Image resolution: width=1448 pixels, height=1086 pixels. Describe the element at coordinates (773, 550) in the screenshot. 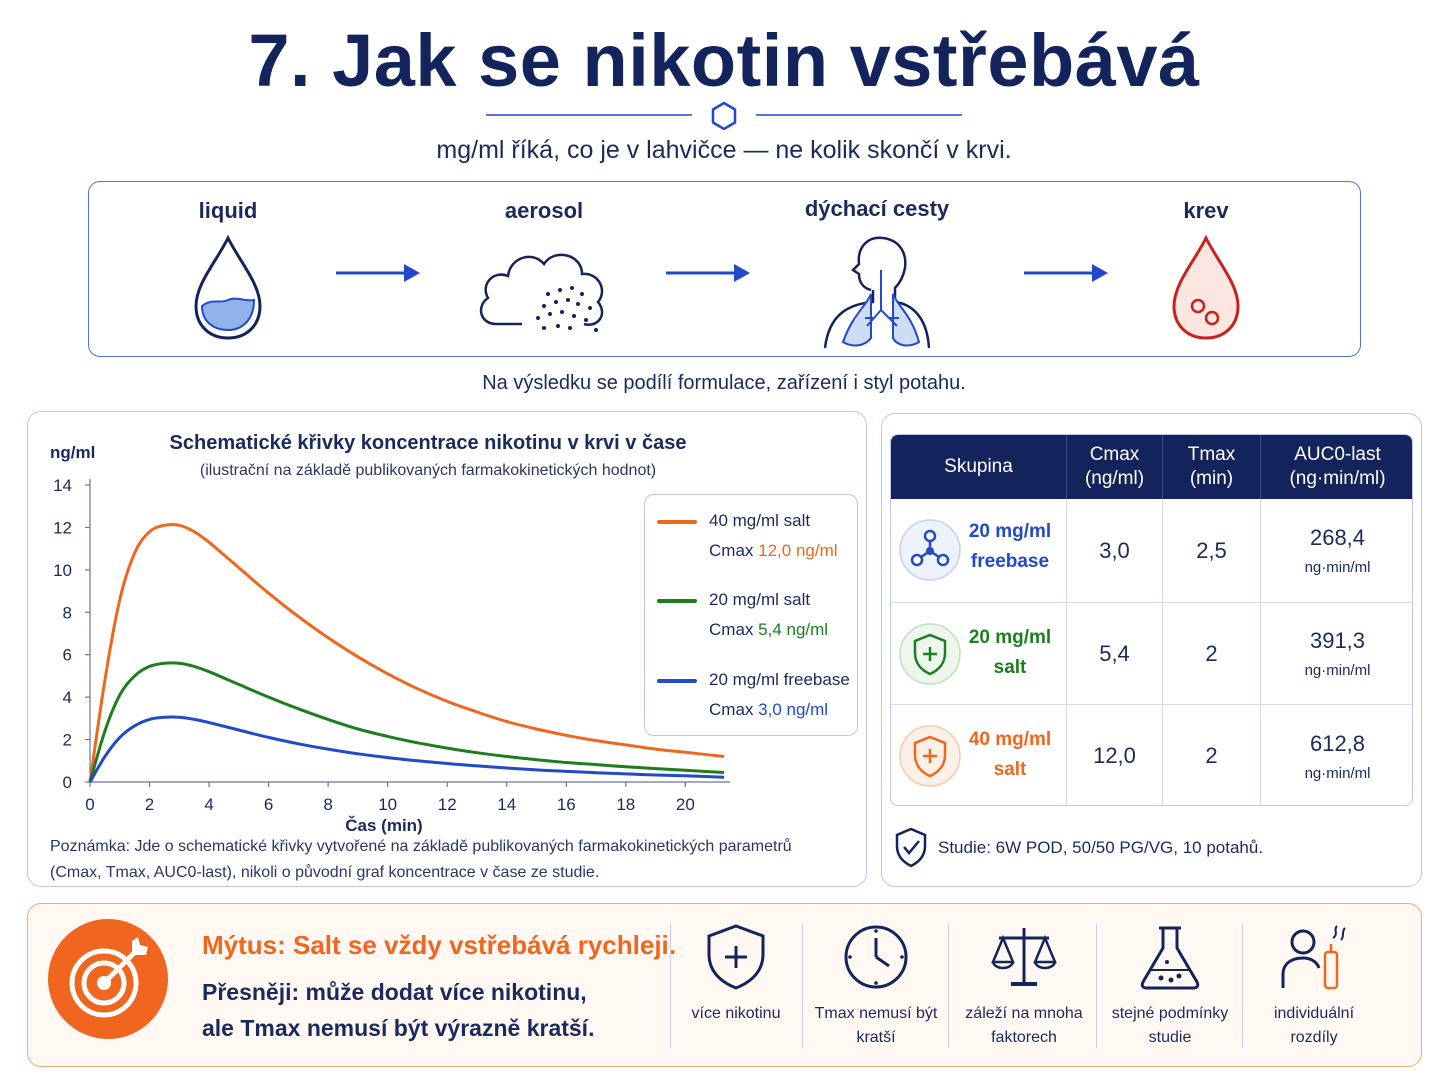

I see `legend-cmax: Cmax 12,0 ng/ml` at that location.